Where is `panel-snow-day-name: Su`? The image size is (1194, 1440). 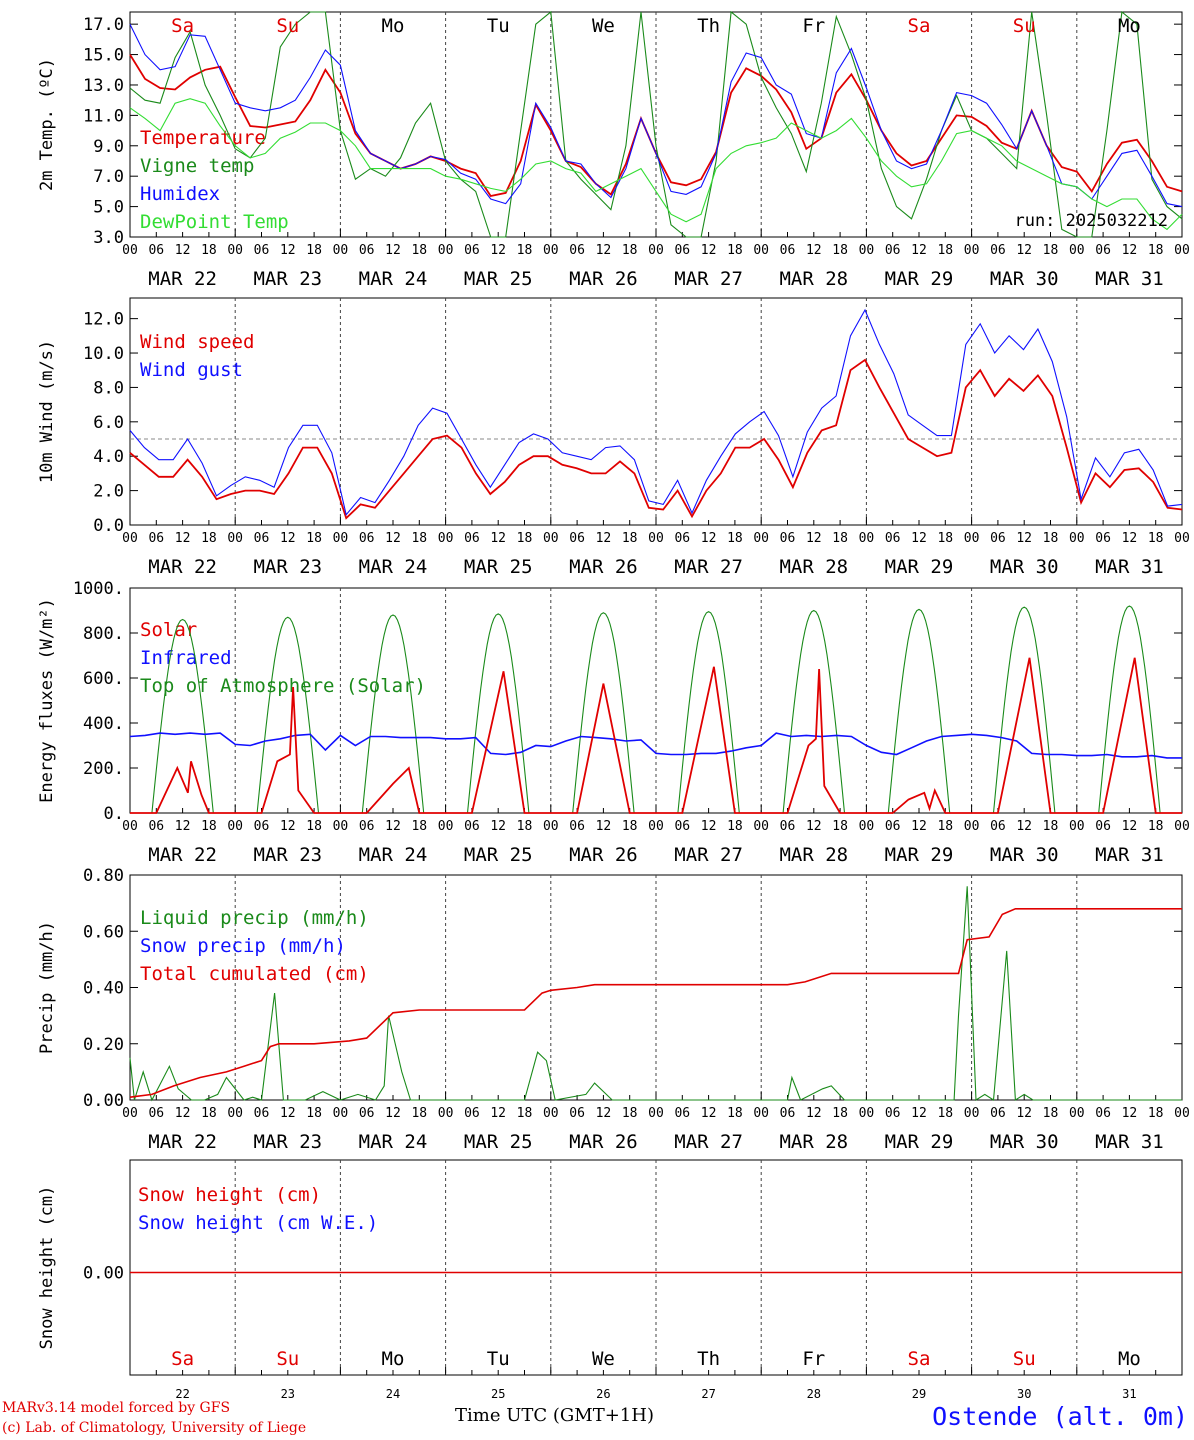 panel-snow-day-name: Su is located at coordinates (1024, 1359).